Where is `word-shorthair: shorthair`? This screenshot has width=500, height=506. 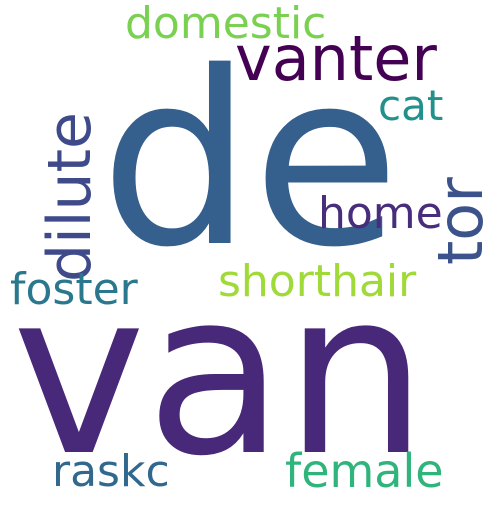 word-shorthair: shorthair is located at coordinates (317, 281).